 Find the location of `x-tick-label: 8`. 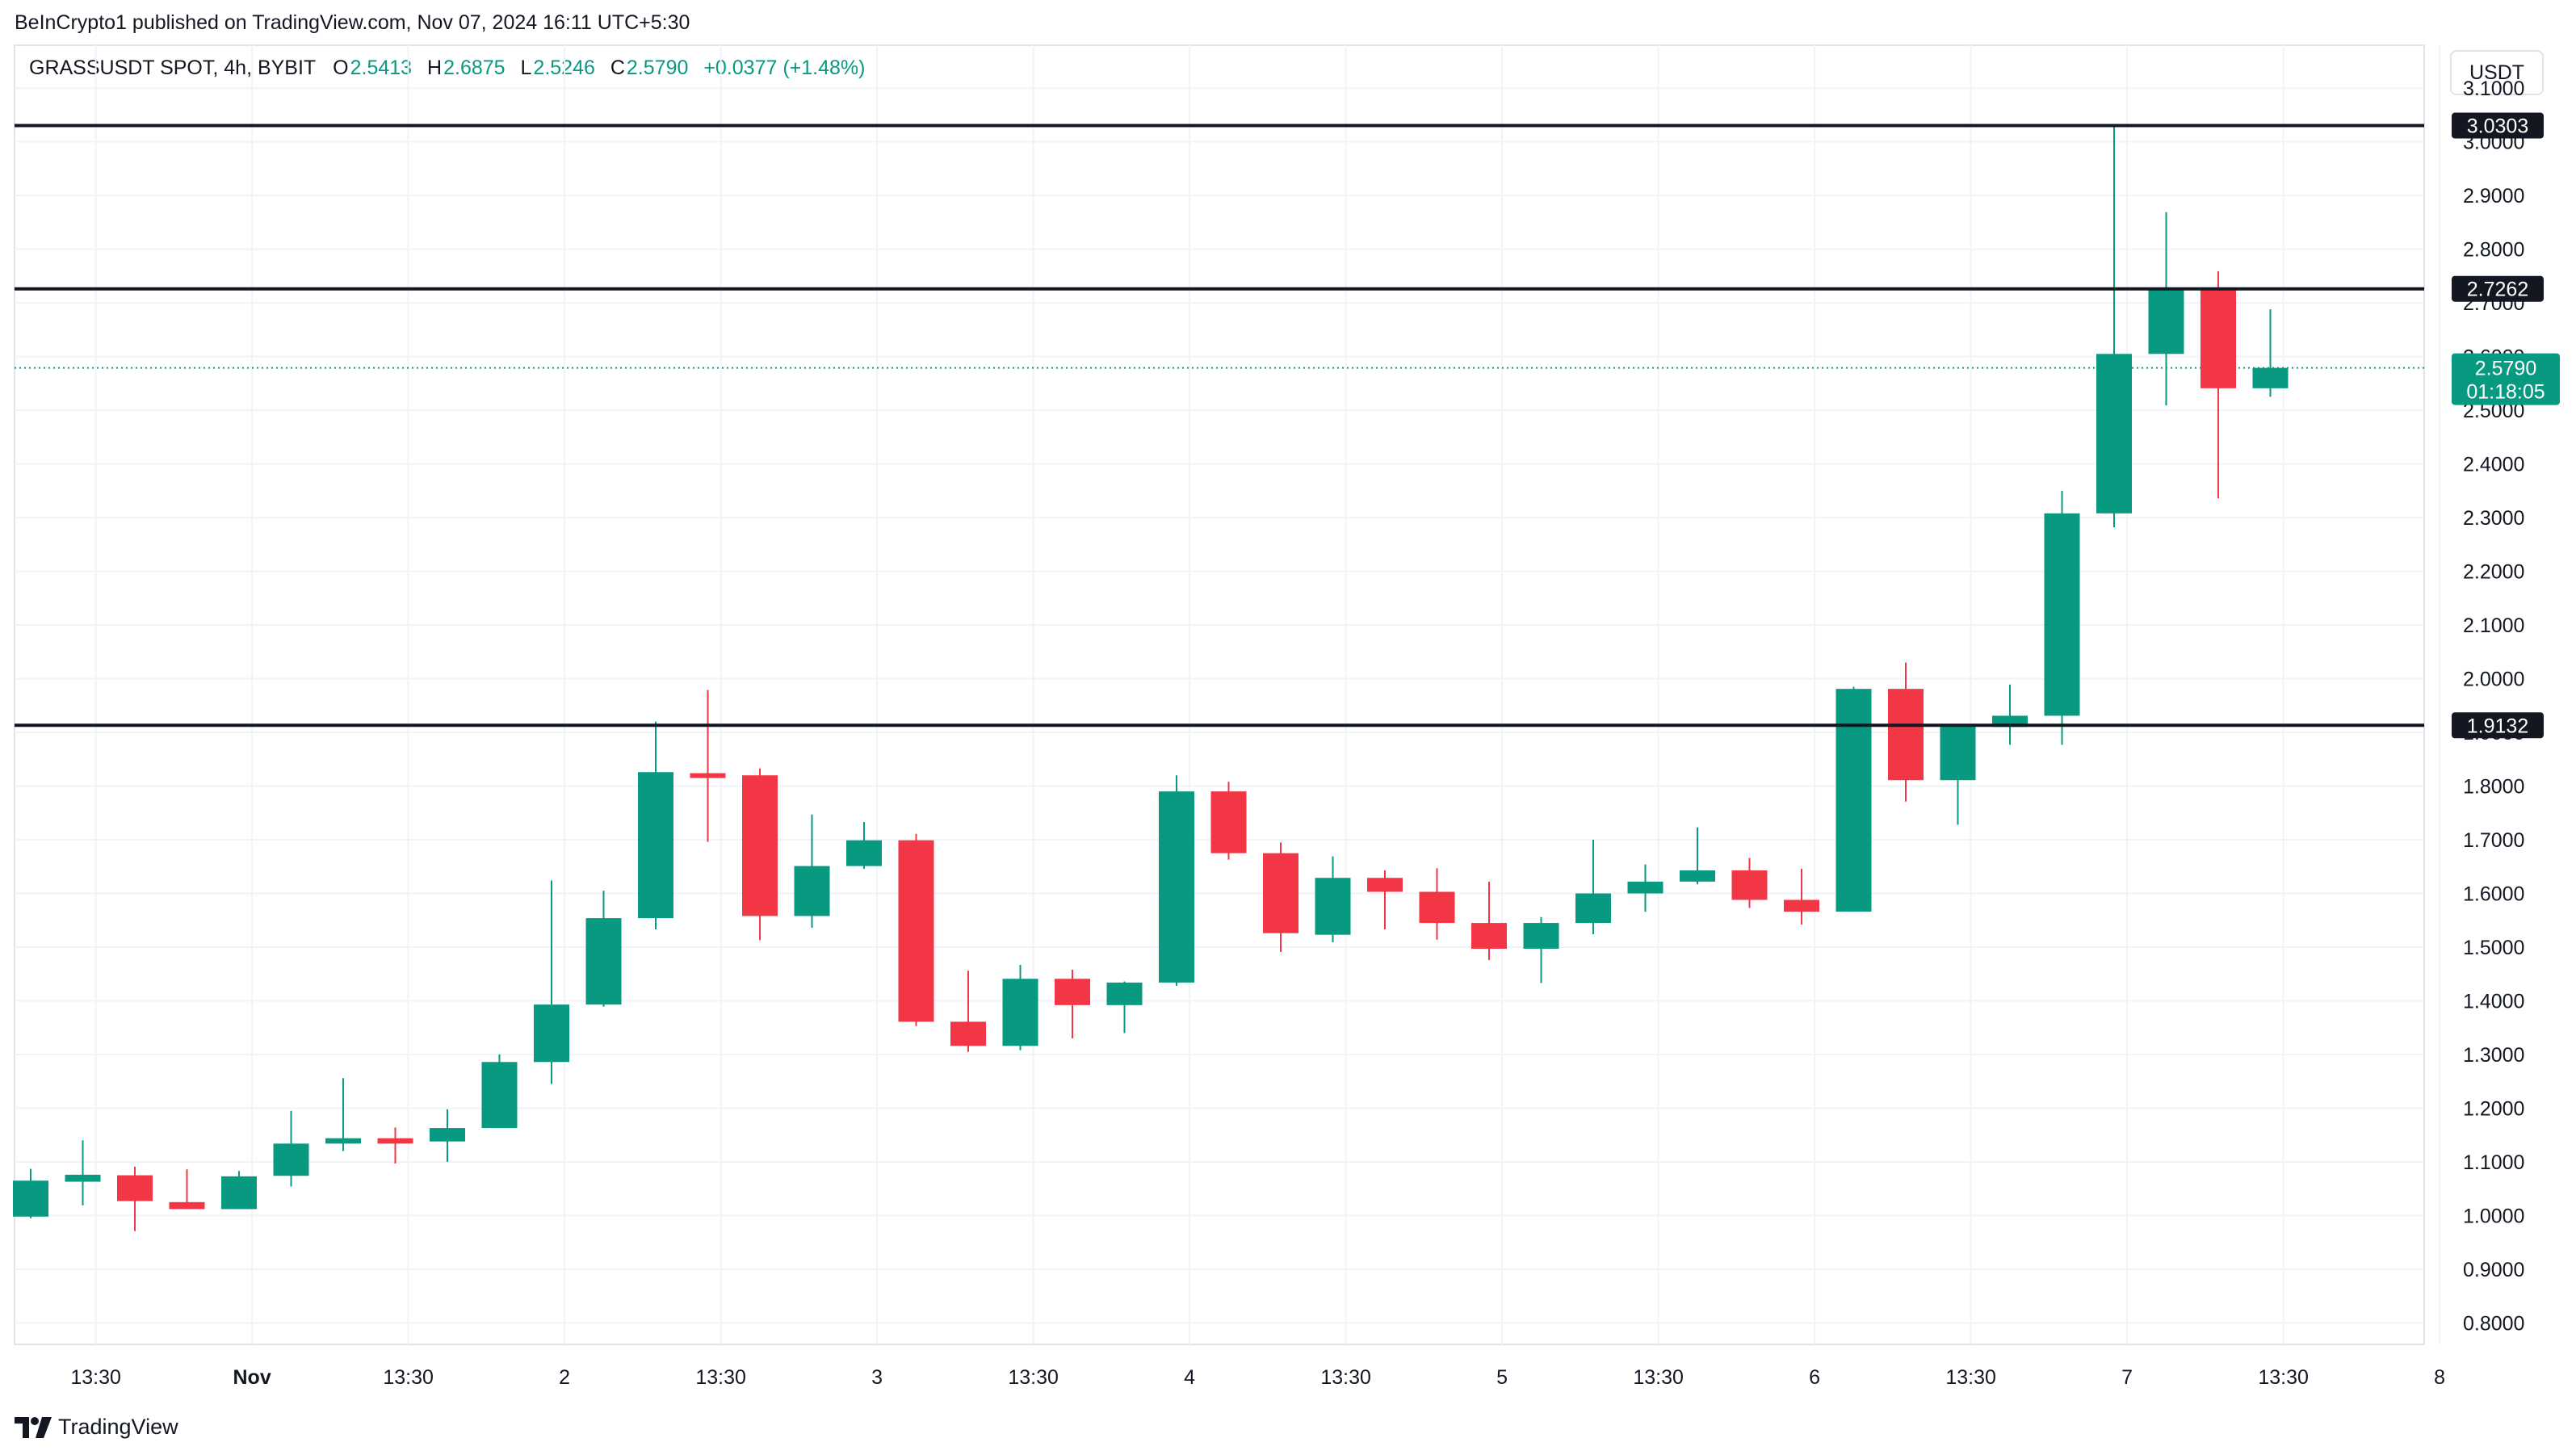

x-tick-label: 8 is located at coordinates (2439, 1377).